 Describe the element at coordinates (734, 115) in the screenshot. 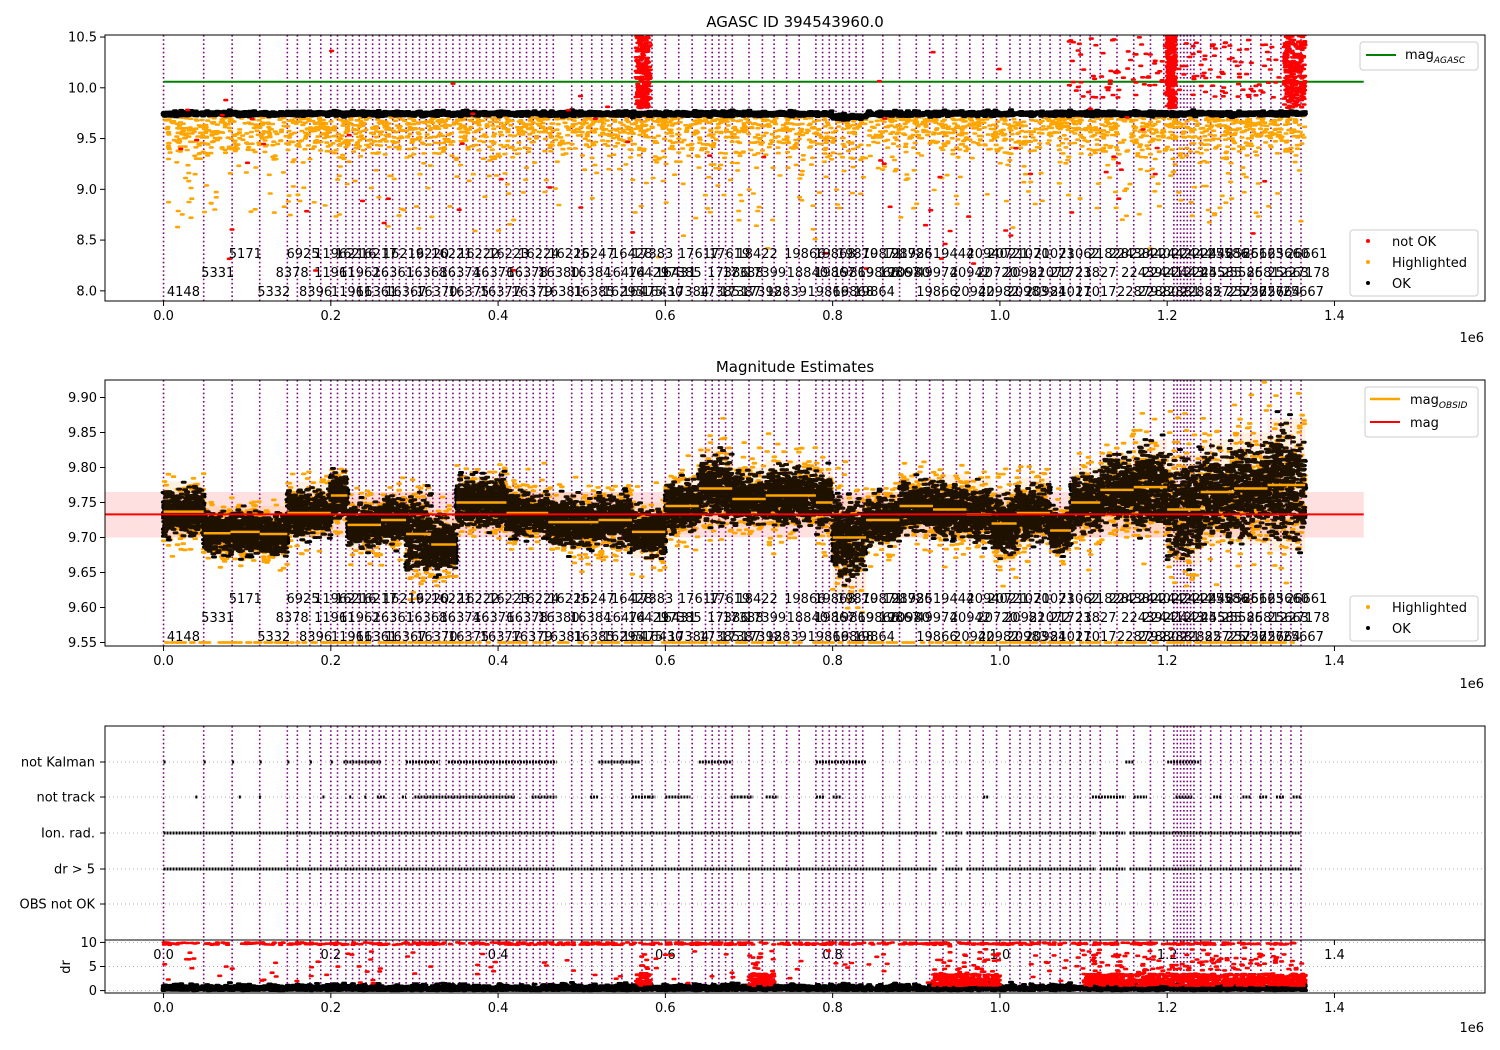

I see `agasc-ok-points` at that location.